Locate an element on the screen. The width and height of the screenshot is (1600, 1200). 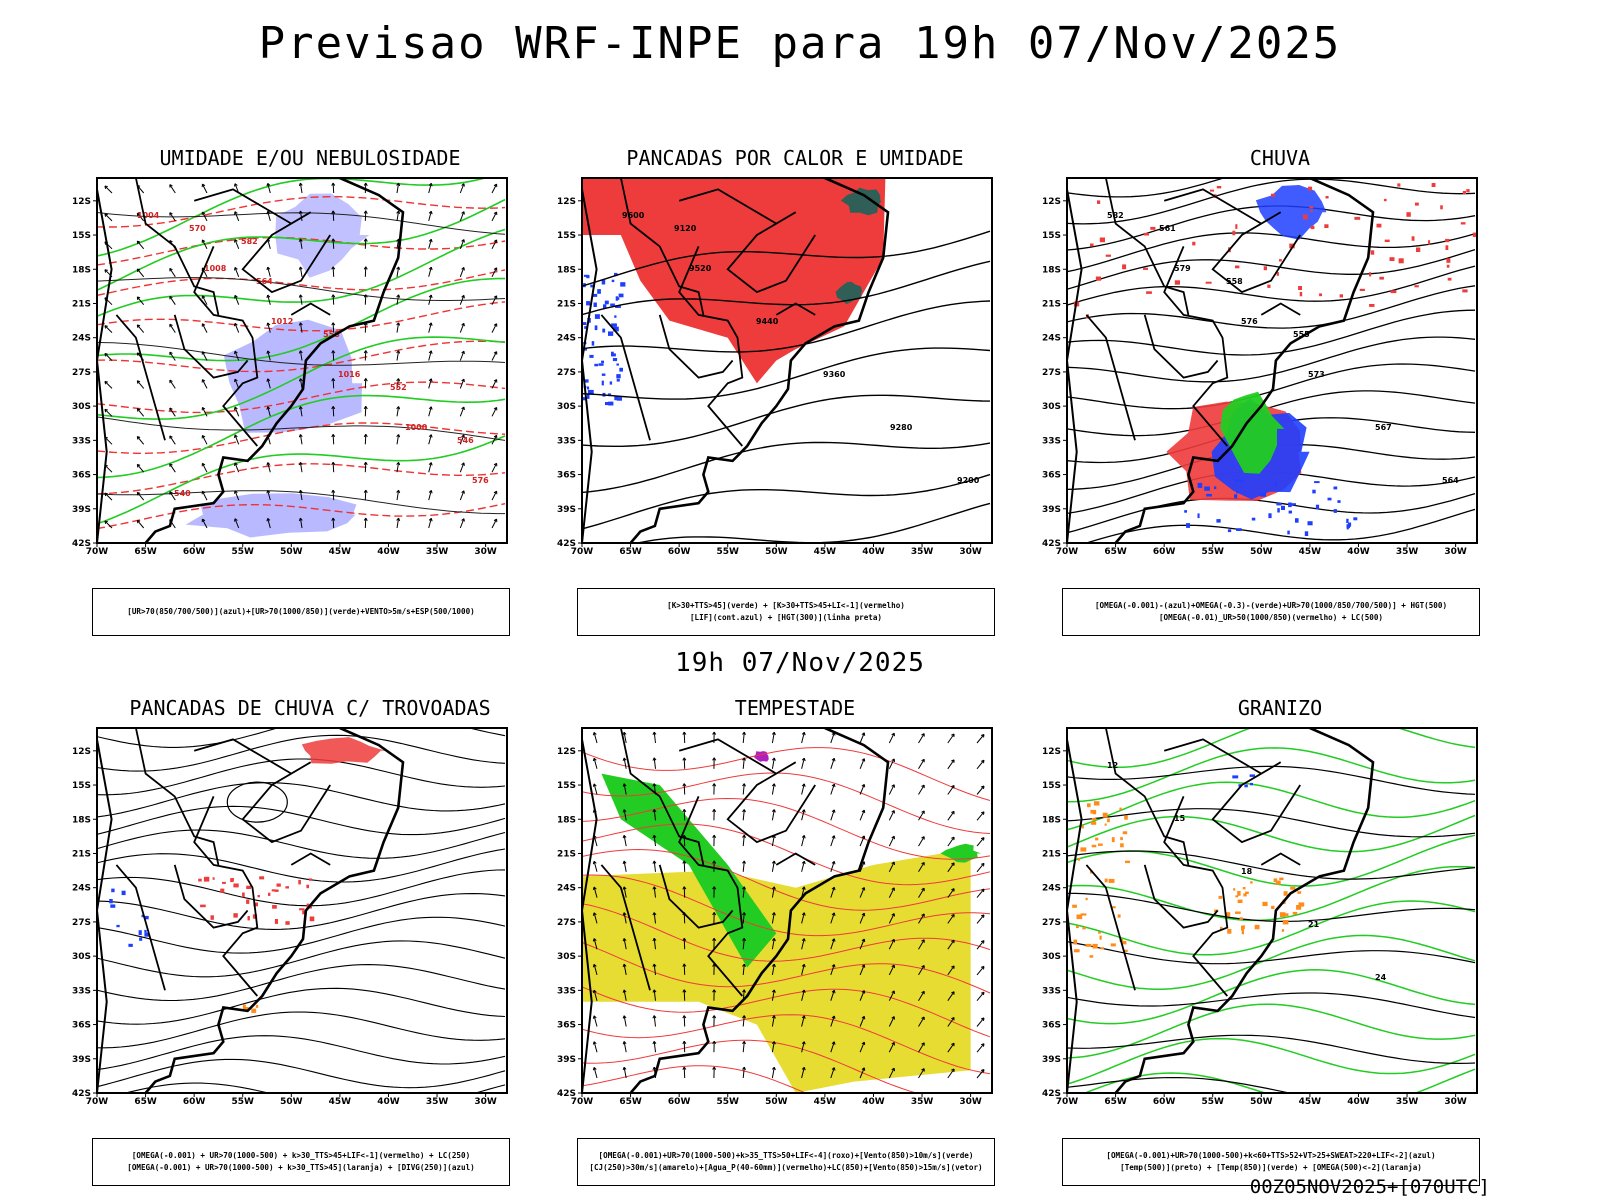
lon-label: 65W is located at coordinates (145, 1102).